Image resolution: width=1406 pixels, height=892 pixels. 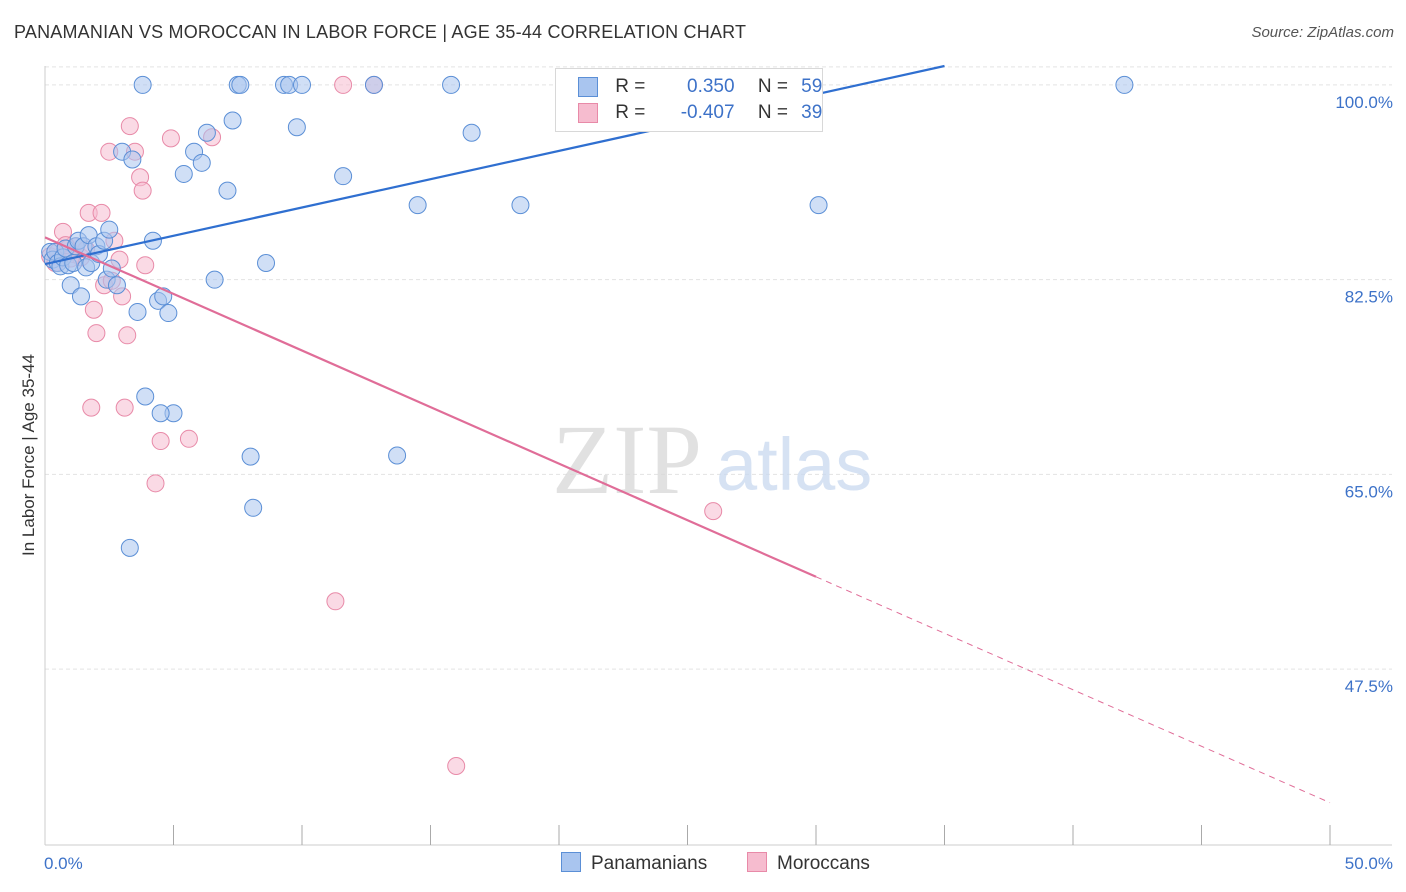 What do you see at coordinates (1073, 690) in the screenshot?
I see `moroccans-trend-extension` at bounding box center [1073, 690].